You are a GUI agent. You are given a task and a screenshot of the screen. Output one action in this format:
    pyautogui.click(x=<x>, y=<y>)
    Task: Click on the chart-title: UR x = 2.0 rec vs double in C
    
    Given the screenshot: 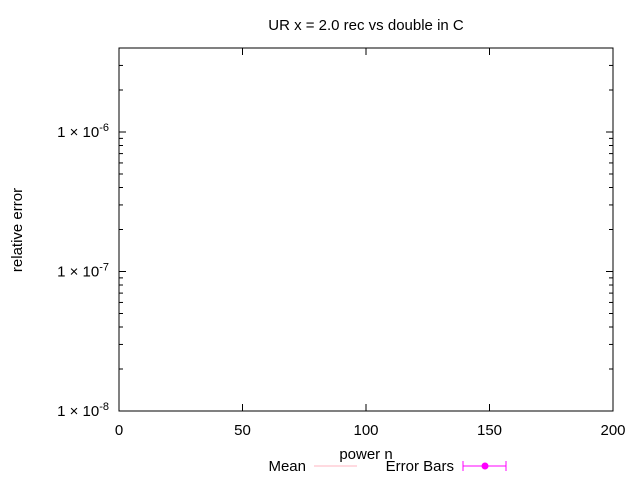 What is the action you would take?
    pyautogui.click(x=366, y=25)
    